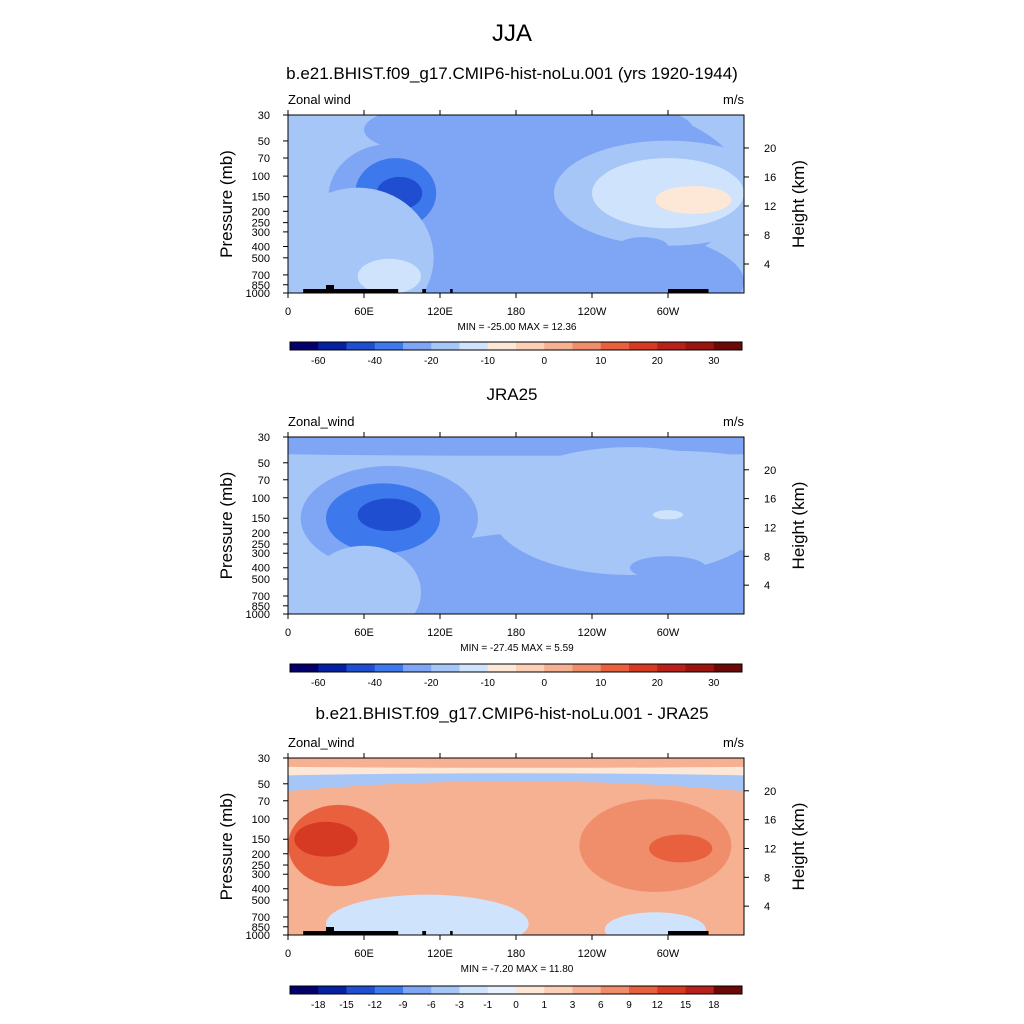 This screenshot has width=1024, height=1024. What do you see at coordinates (403, 1005) in the screenshot?
I see `colorbar-label: -9` at bounding box center [403, 1005].